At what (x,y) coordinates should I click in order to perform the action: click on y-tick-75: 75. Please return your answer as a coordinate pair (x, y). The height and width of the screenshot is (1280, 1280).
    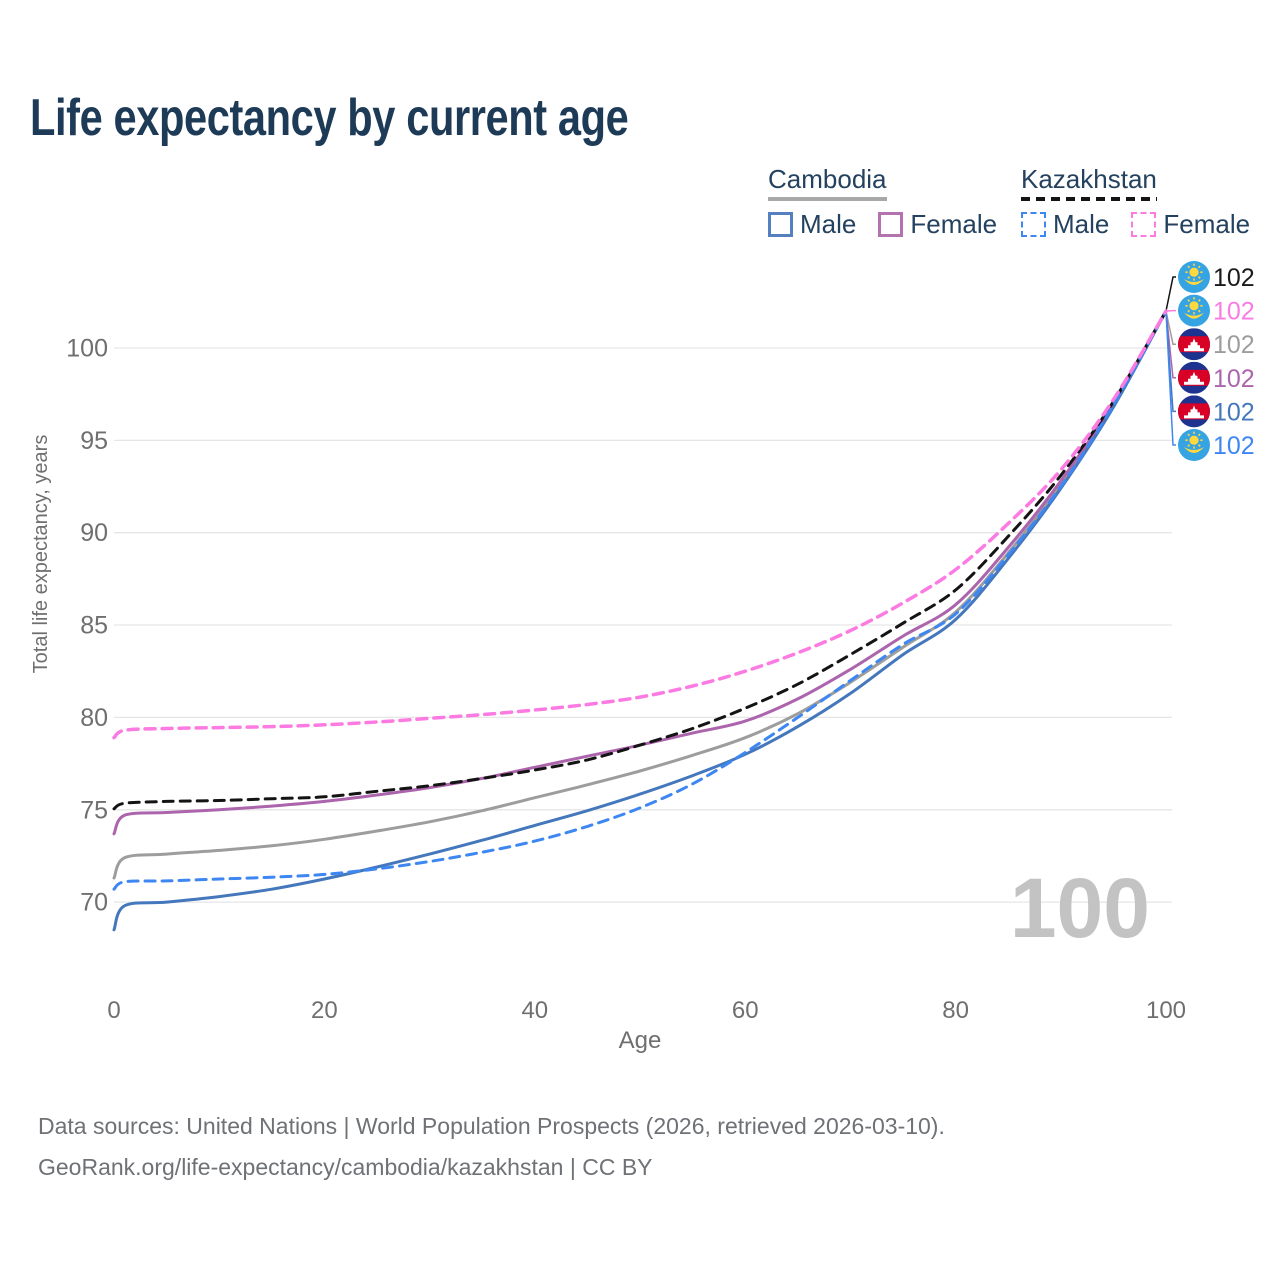
    Looking at the image, I should click on (94, 810).